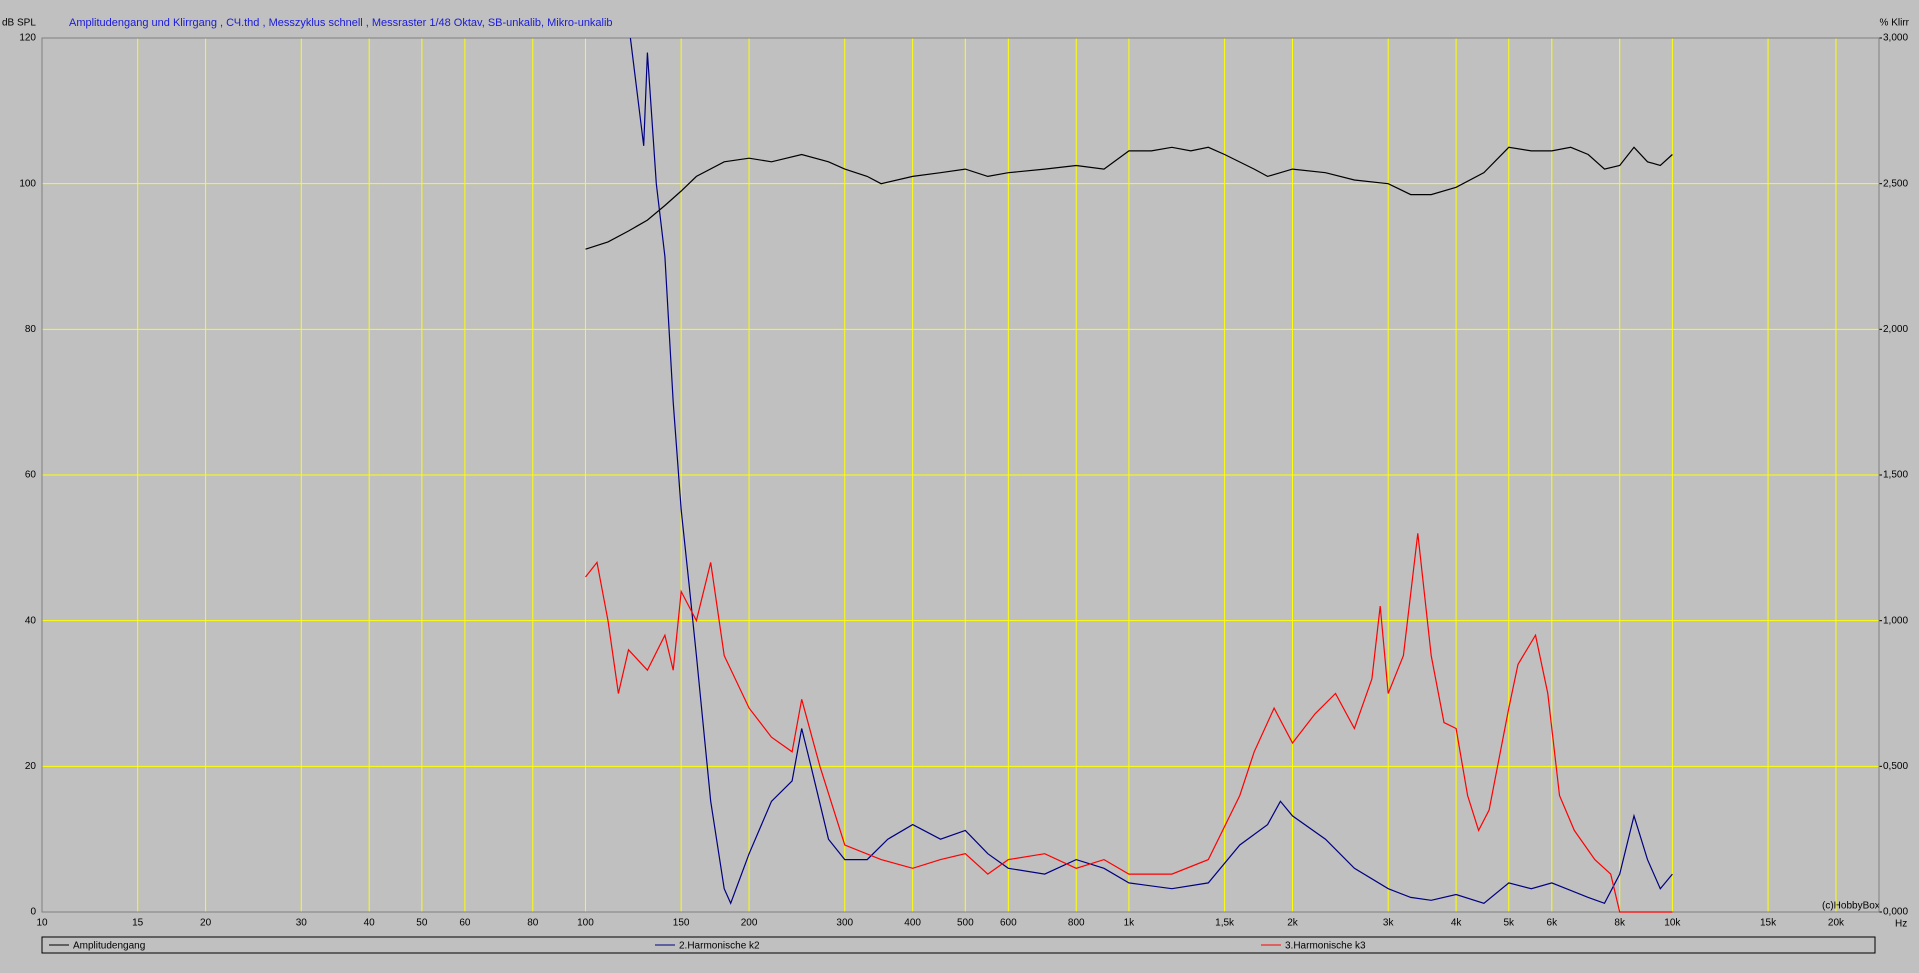  What do you see at coordinates (1895, 620) in the screenshot?
I see `y2-tick-label: 1,000` at bounding box center [1895, 620].